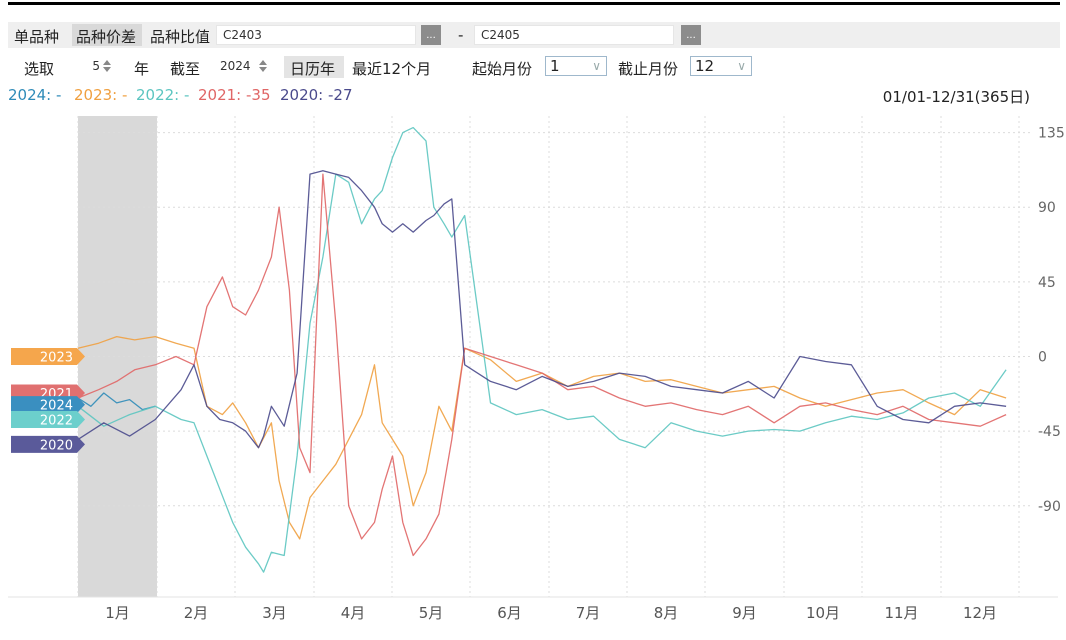 The width and height of the screenshot is (1066, 640). Describe the element at coordinates (56, 445) in the screenshot. I see `year-tag-label-2020: 2020` at that location.